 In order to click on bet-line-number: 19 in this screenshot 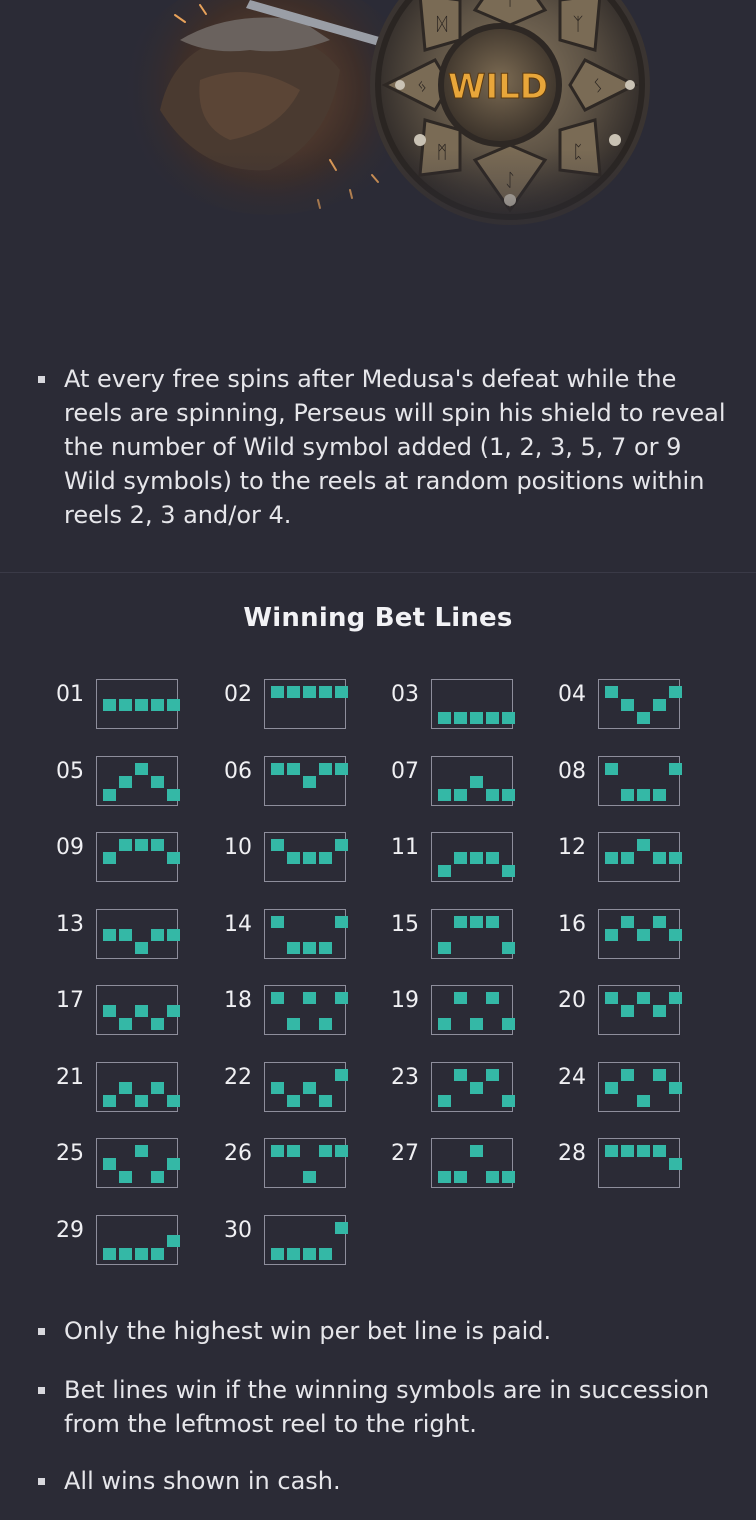, I will do `click(405, 1000)`.